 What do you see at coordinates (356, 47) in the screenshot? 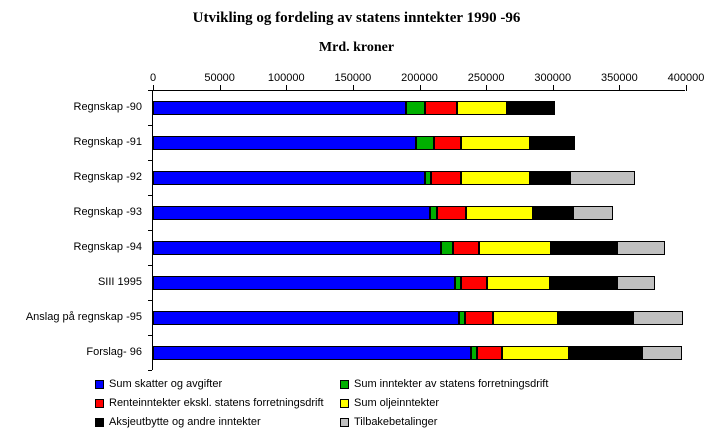
I see `chart-subtitle: Mrd. kroner` at bounding box center [356, 47].